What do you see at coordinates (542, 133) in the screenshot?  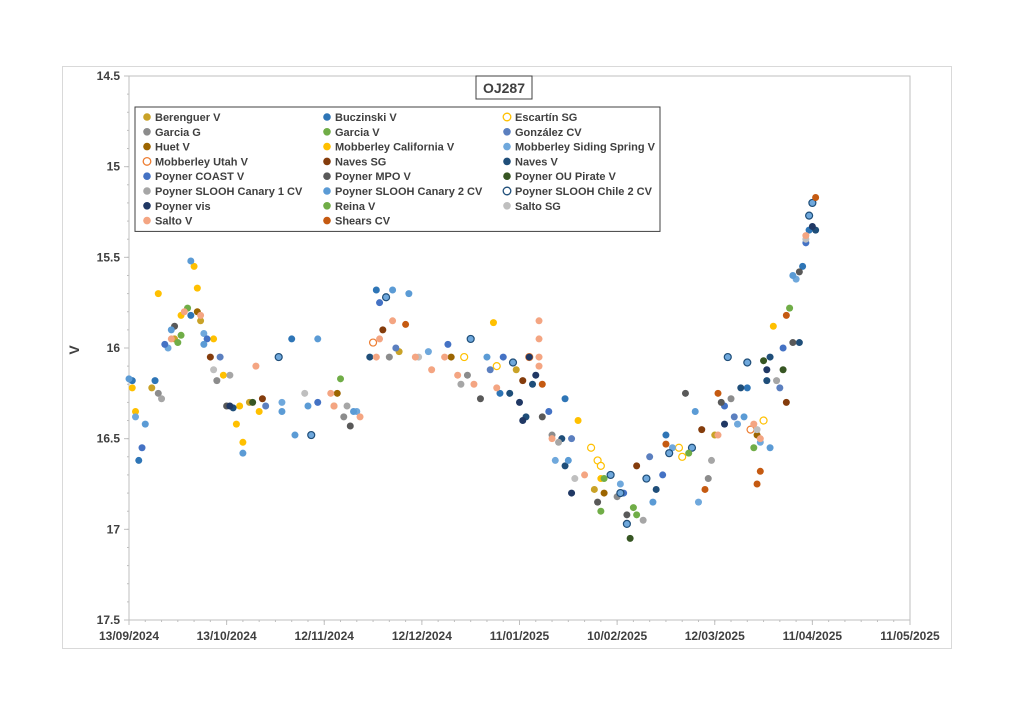 I see `legend-item: González CV` at bounding box center [542, 133].